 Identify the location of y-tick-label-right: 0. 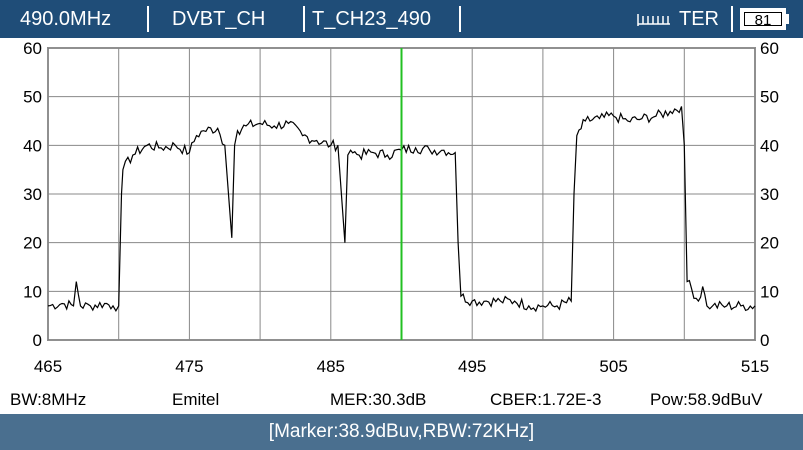
(764, 340).